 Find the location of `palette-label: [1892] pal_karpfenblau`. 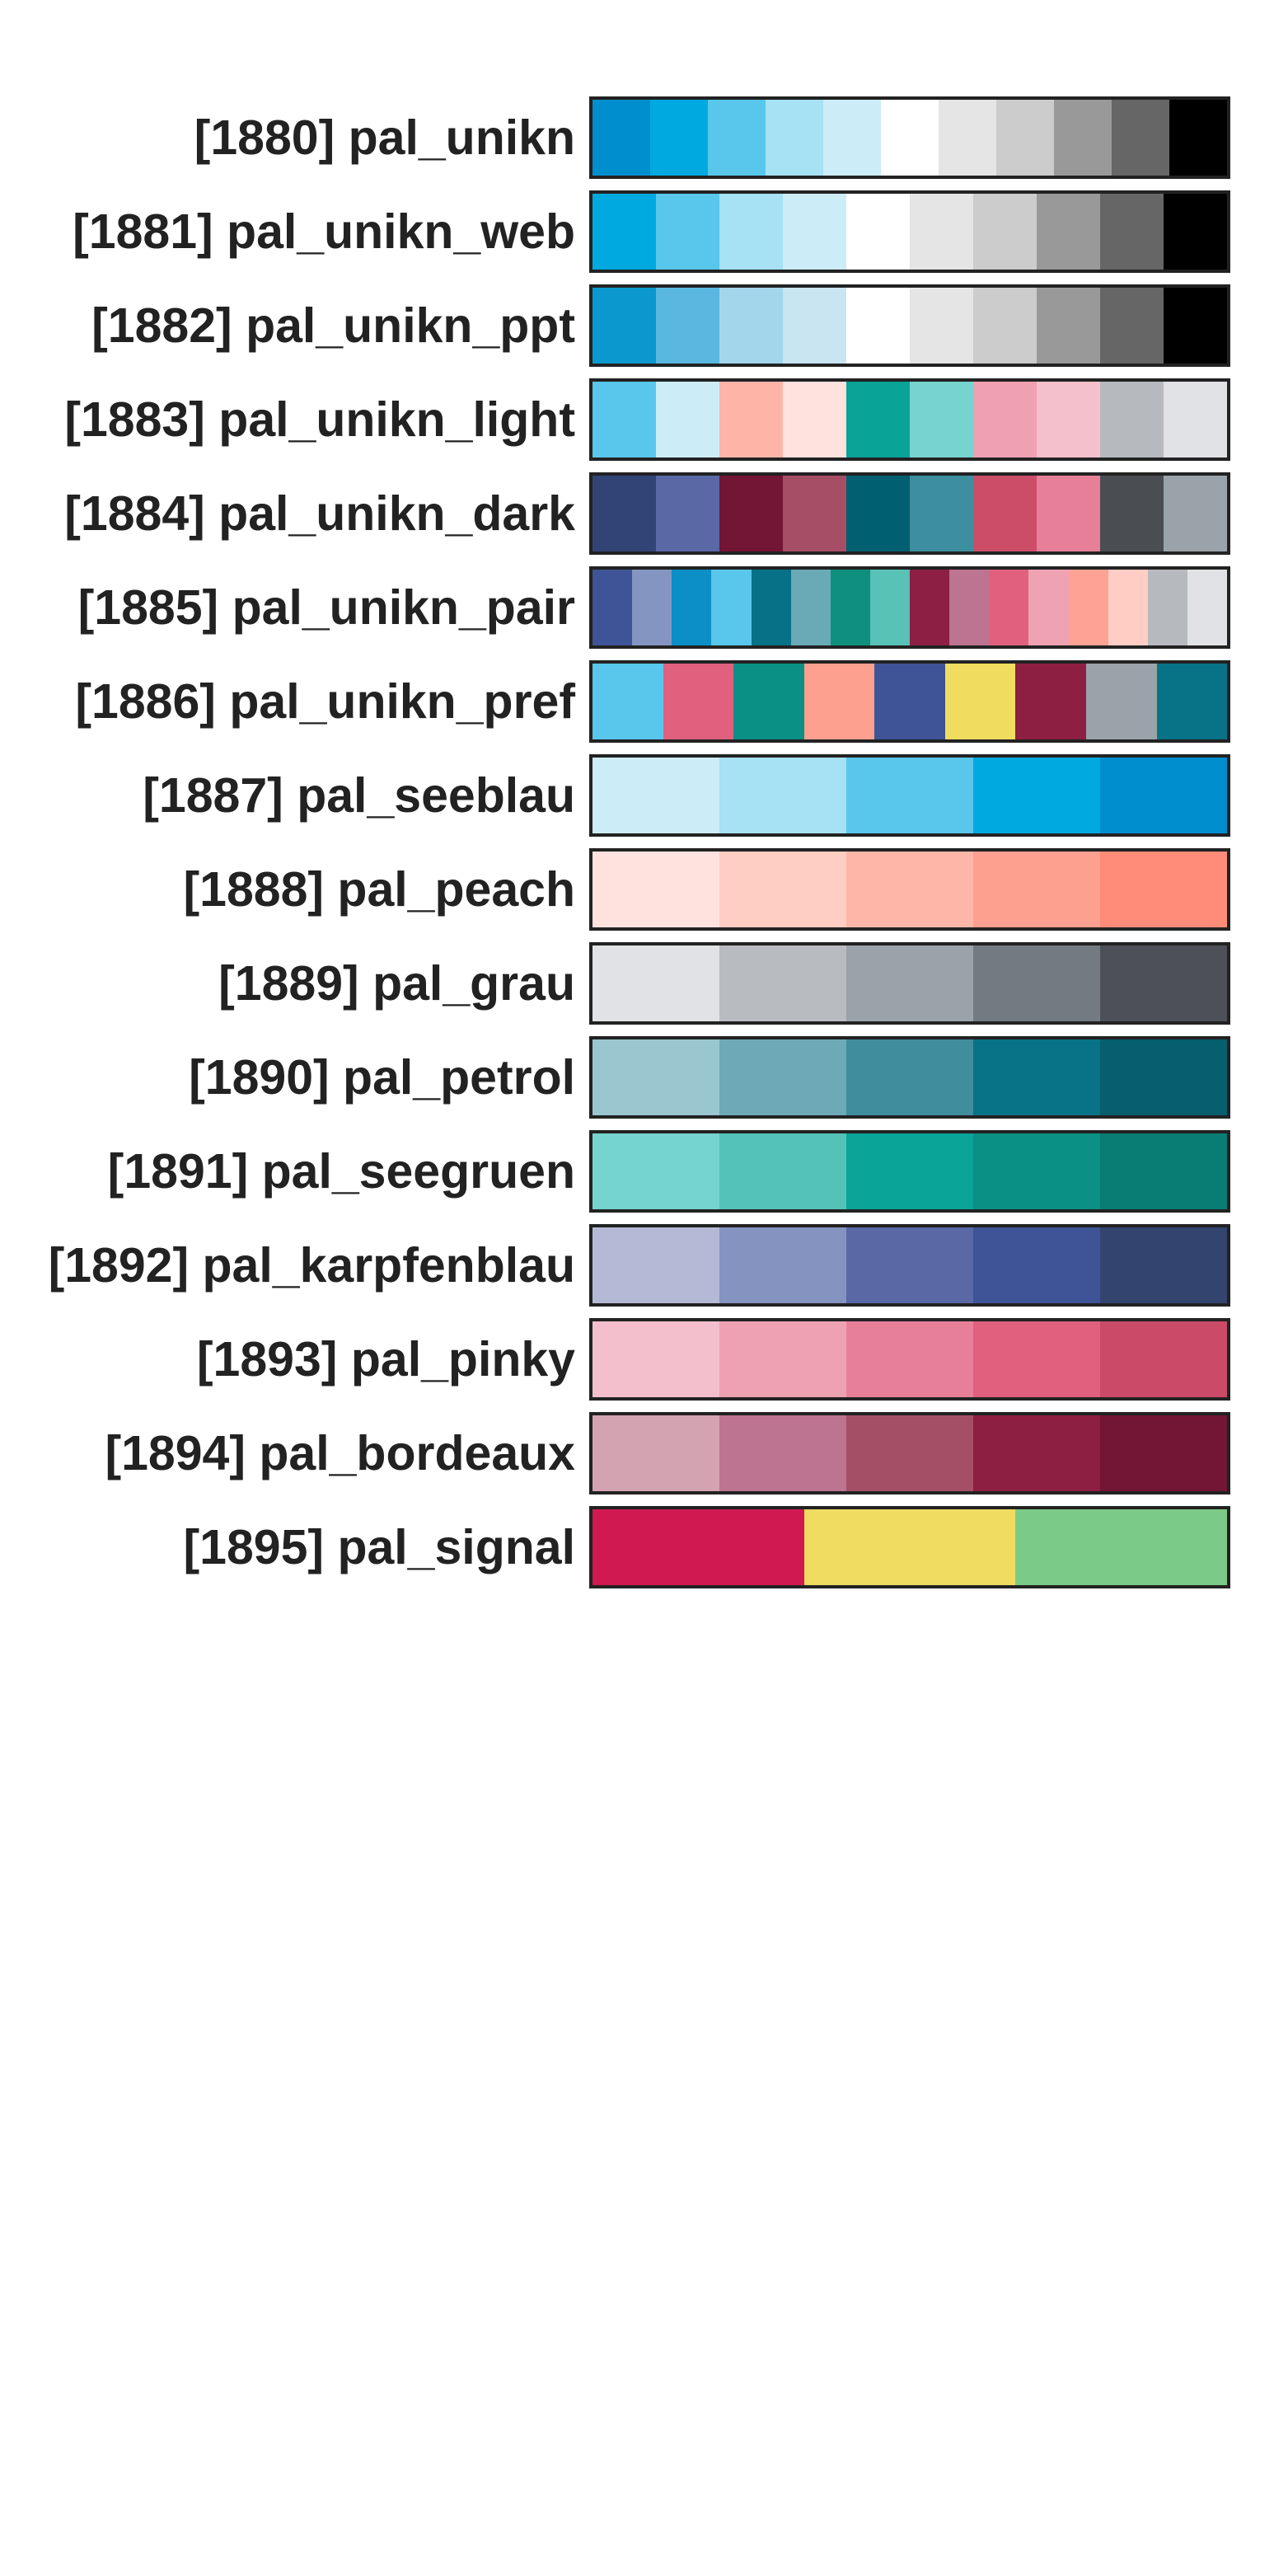

palette-label: [1892] pal_karpfenblau is located at coordinates (311, 1265).